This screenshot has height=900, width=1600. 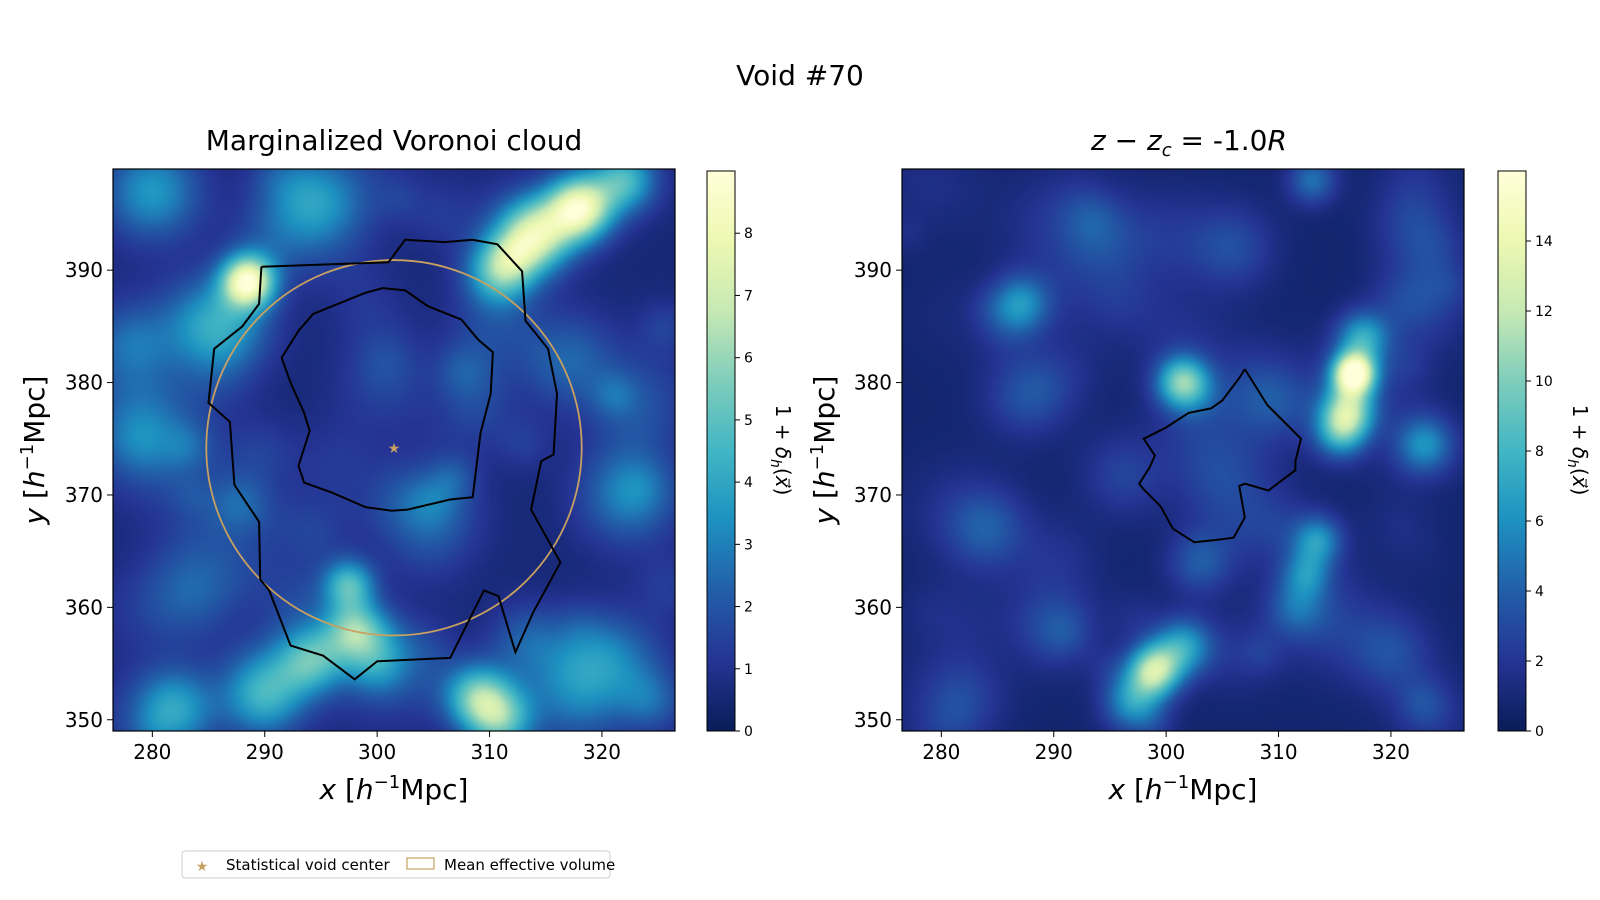 I want to click on left-colorbar-ticks: 0 1 2 3 4 5 6 7 8, so click(x=744, y=483).